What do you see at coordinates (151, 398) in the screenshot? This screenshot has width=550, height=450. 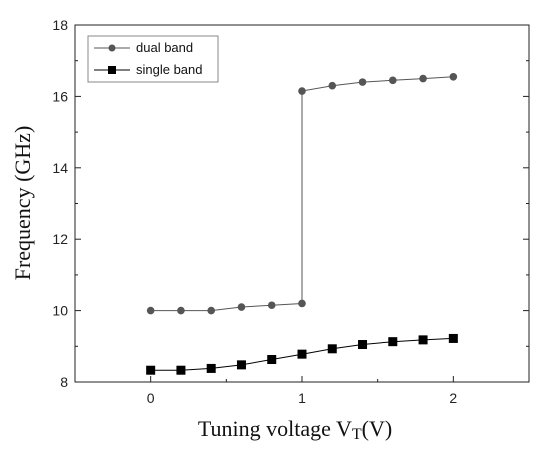 I see `x-tick-label: 0` at bounding box center [151, 398].